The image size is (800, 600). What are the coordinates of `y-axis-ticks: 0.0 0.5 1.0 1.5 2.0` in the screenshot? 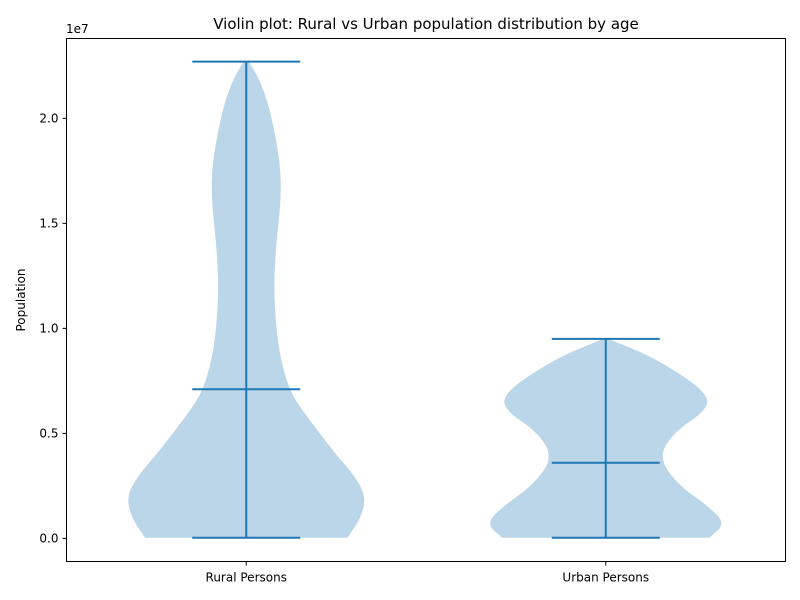 It's located at (53, 328).